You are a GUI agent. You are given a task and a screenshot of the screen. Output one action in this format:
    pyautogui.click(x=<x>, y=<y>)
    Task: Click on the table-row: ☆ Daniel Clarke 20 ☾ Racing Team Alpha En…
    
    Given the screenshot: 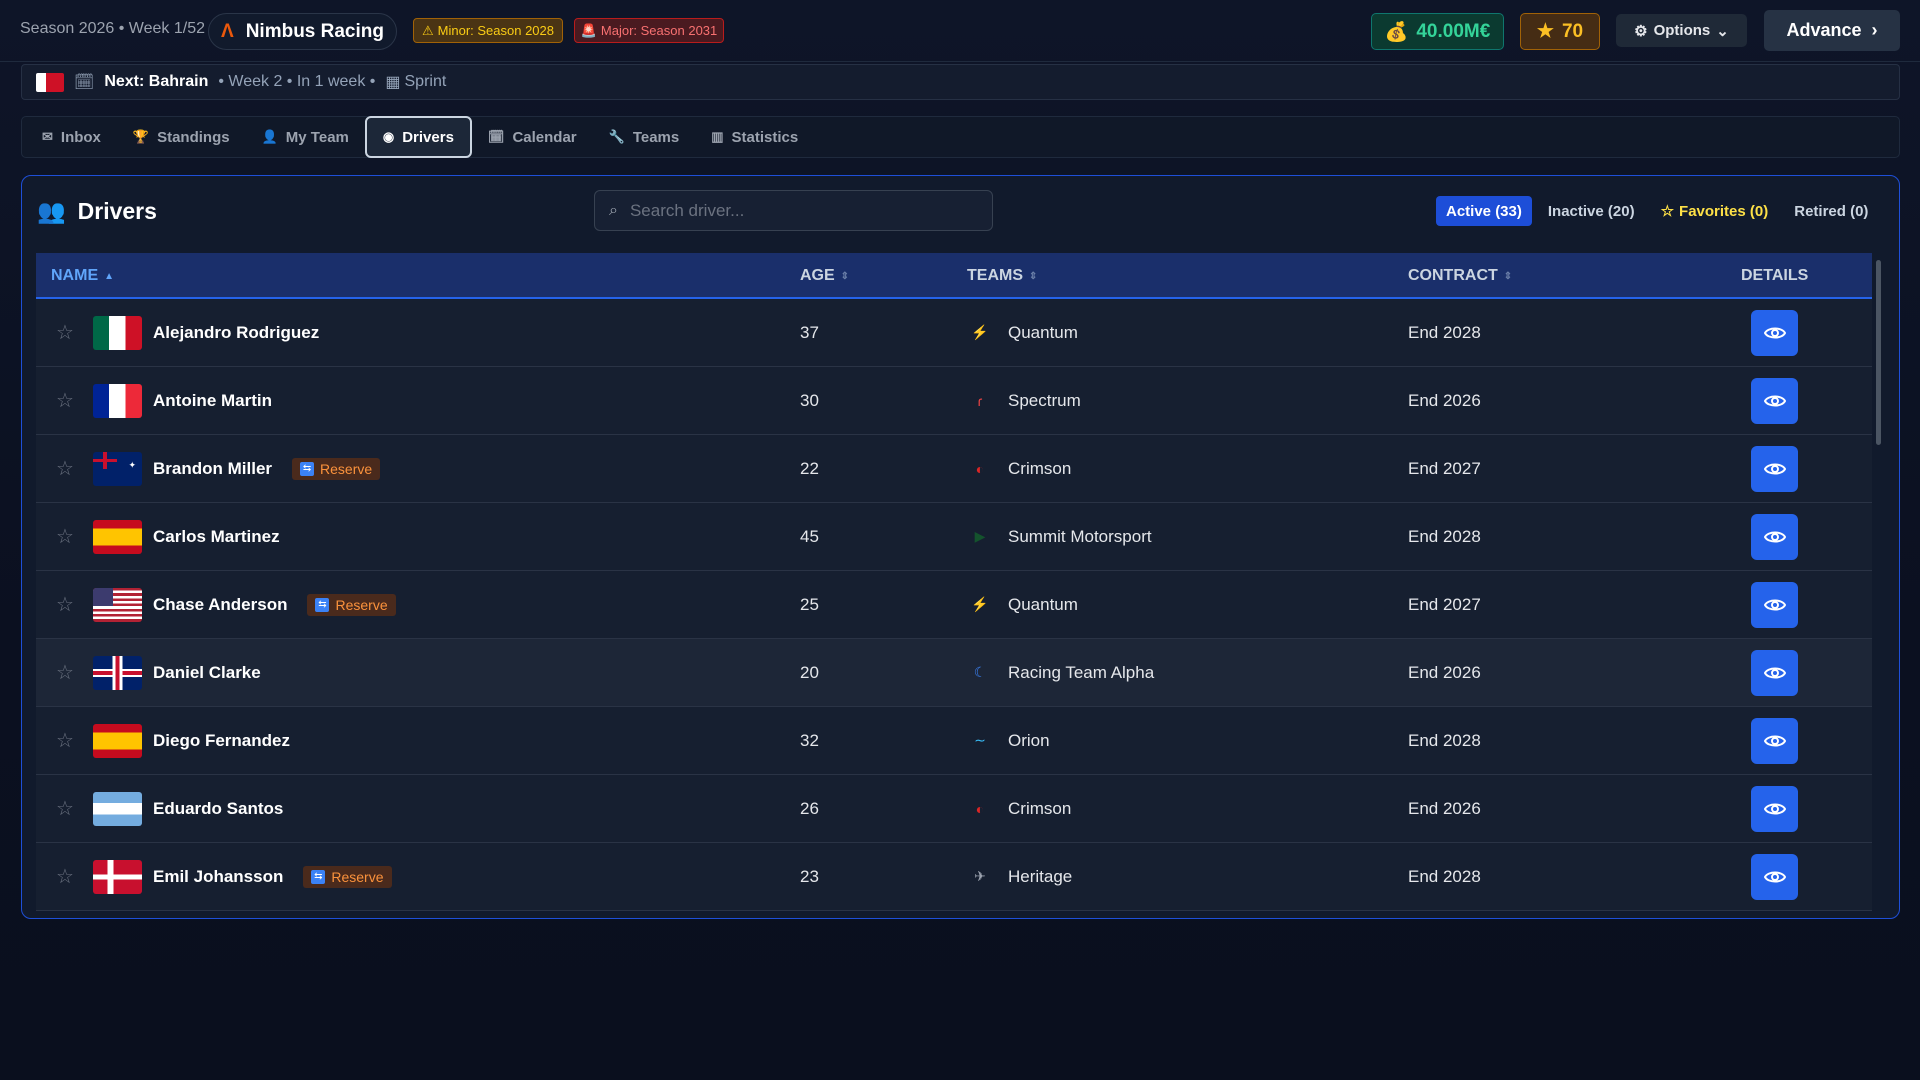 What is the action you would take?
    pyautogui.click(x=954, y=673)
    